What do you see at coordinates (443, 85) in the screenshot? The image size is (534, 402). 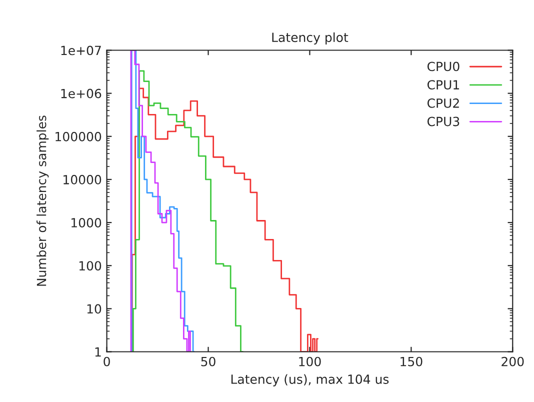 I see `legend-label: CPU1` at bounding box center [443, 85].